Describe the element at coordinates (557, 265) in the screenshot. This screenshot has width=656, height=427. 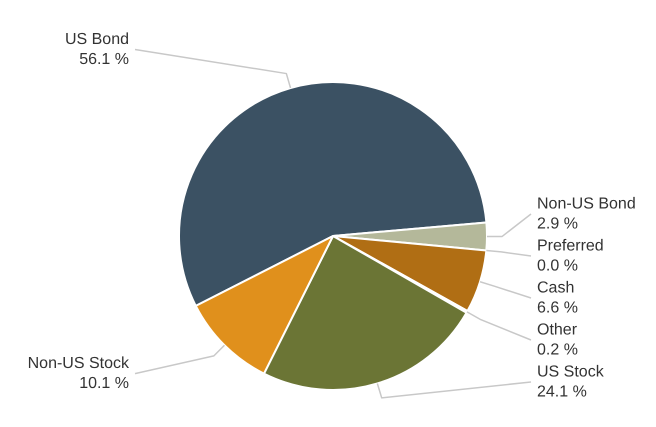
I see `text: 0.0 %` at that location.